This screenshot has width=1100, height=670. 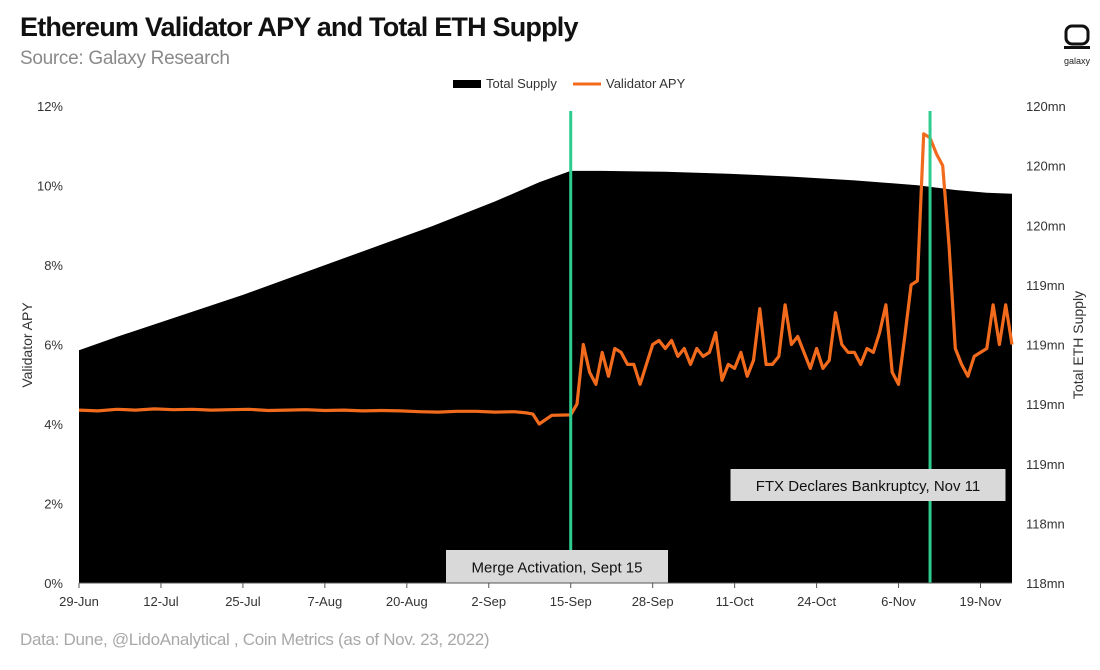 I want to click on legend: Total Supply Validator APY, so click(x=569, y=83).